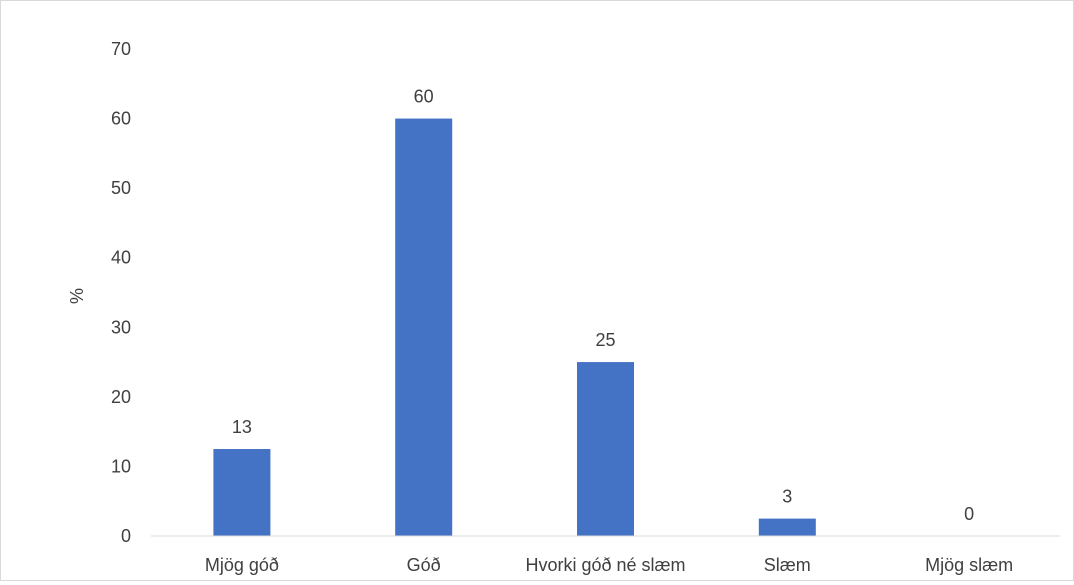  What do you see at coordinates (242, 427) in the screenshot?
I see `data-label: 13` at bounding box center [242, 427].